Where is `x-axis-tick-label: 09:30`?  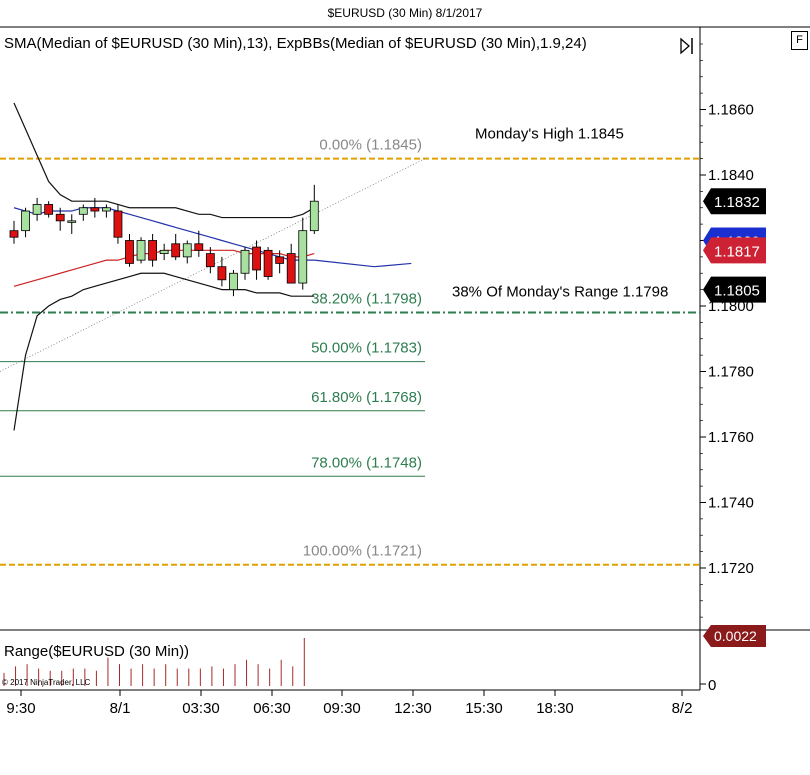 x-axis-tick-label: 09:30 is located at coordinates (342, 708).